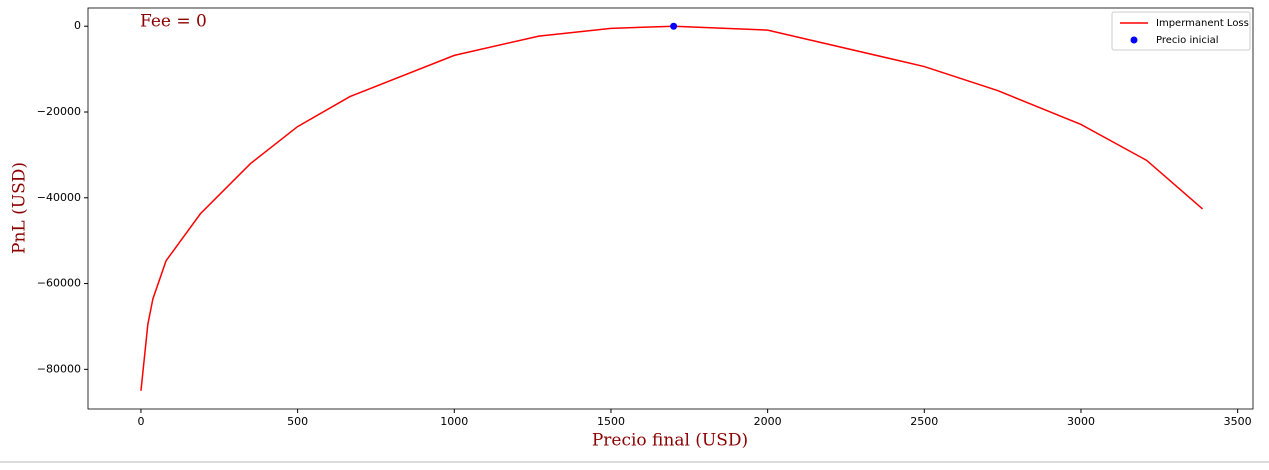 The image size is (1269, 470). I want to click on y-axis-label: PnL (USD), so click(20, 208).